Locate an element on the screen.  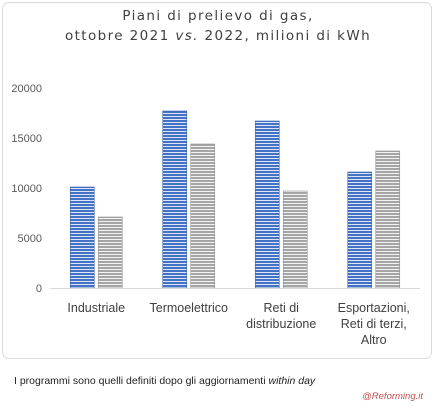
chart-title-line-2-vs: vs. is located at coordinates (187, 36).